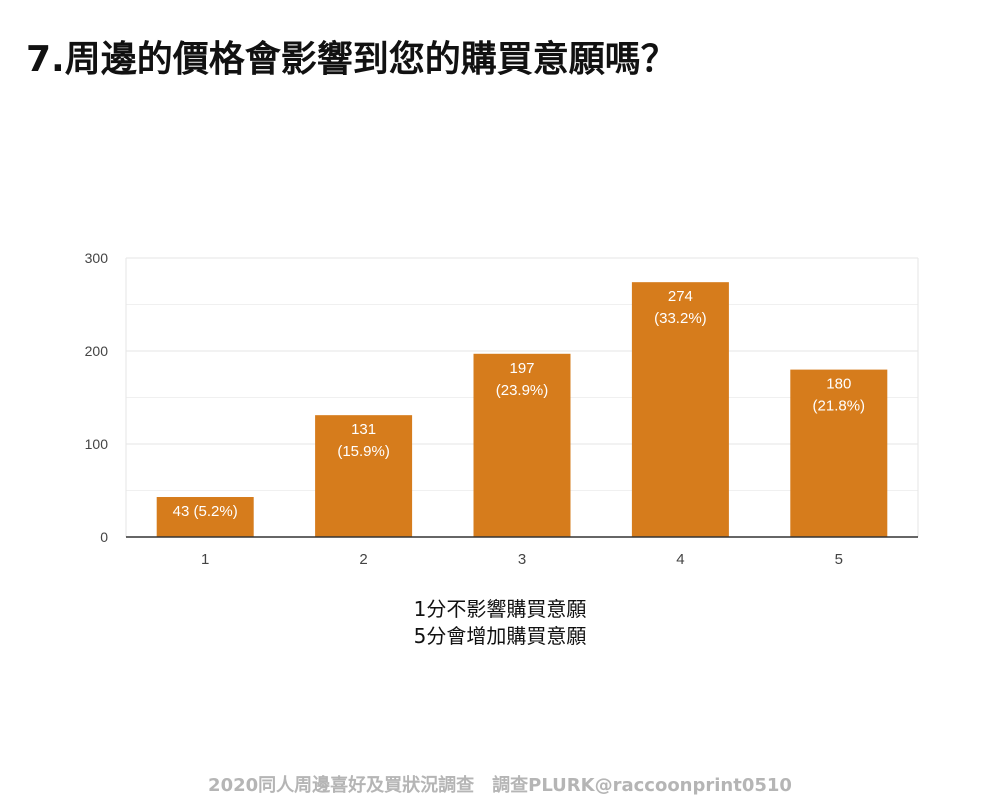 Image resolution: width=1000 pixels, height=800 pixels. What do you see at coordinates (351, 59) in the screenshot?
I see `question-title: 7.周邊的價格會影響到您的購買意願嗎？` at bounding box center [351, 59].